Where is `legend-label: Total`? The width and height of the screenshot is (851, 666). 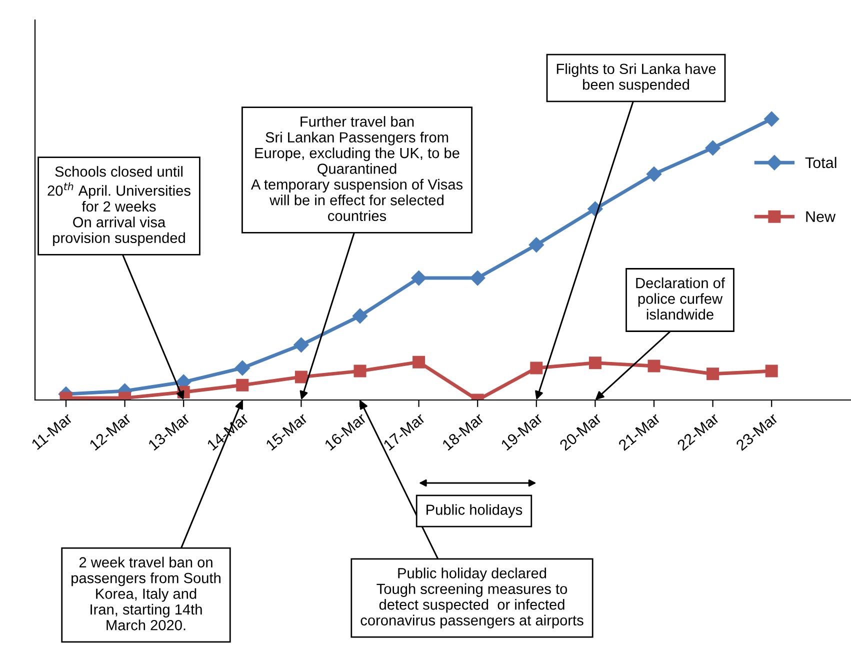
legend-label: Total is located at coordinates (820, 162).